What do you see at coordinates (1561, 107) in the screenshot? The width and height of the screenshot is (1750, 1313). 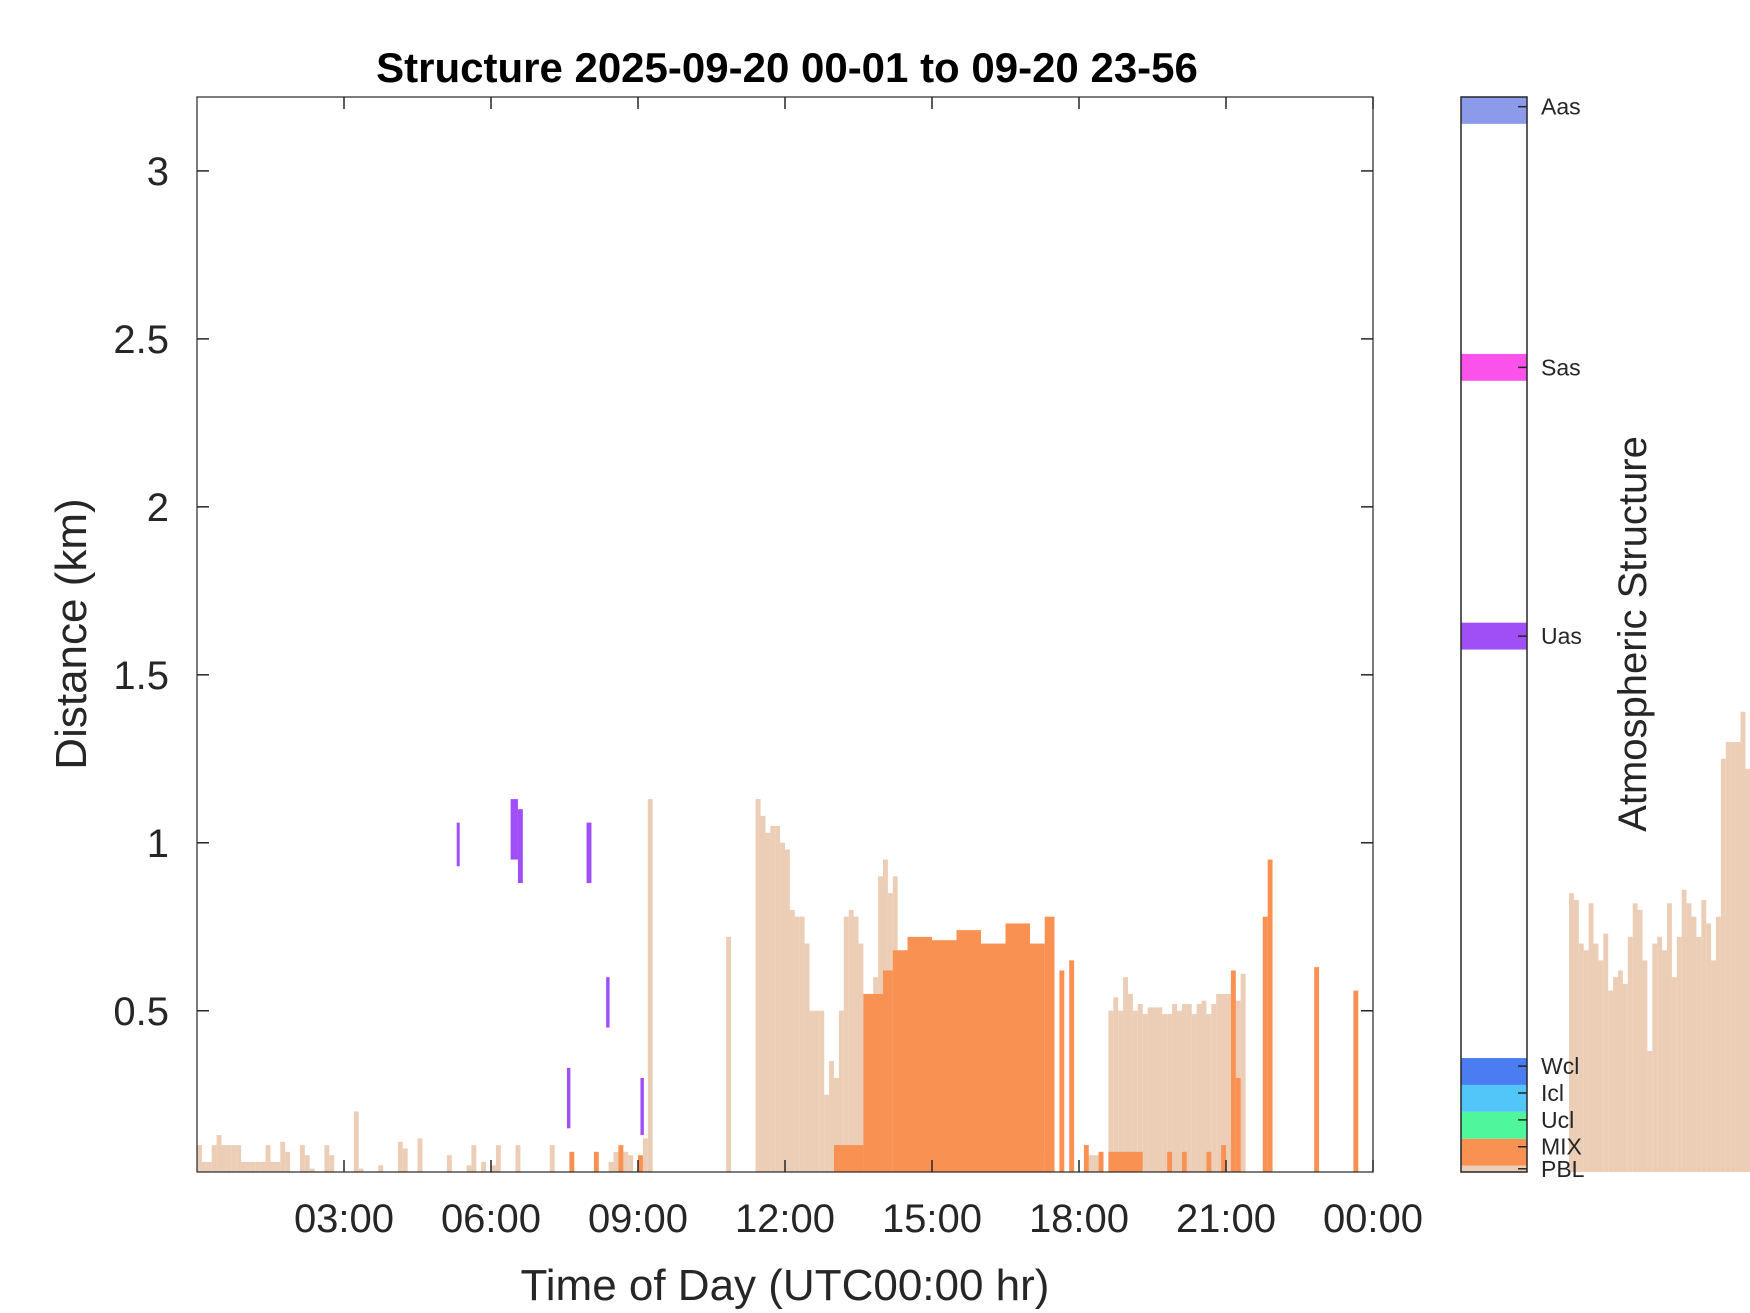 I see `colorbar-tick-label: Aas` at bounding box center [1561, 107].